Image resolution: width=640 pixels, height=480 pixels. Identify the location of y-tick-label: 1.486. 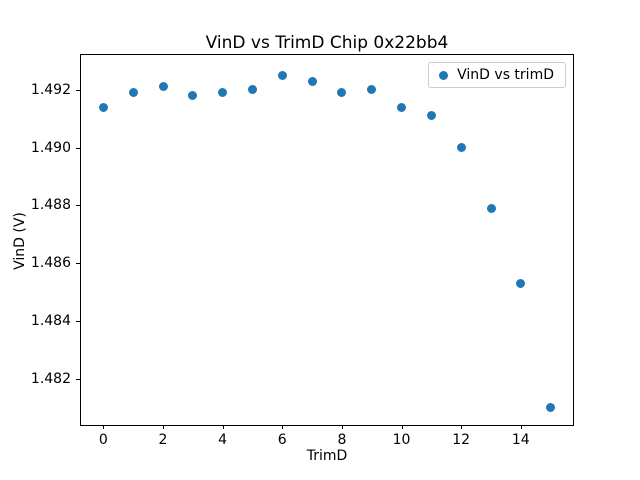
(50, 263).